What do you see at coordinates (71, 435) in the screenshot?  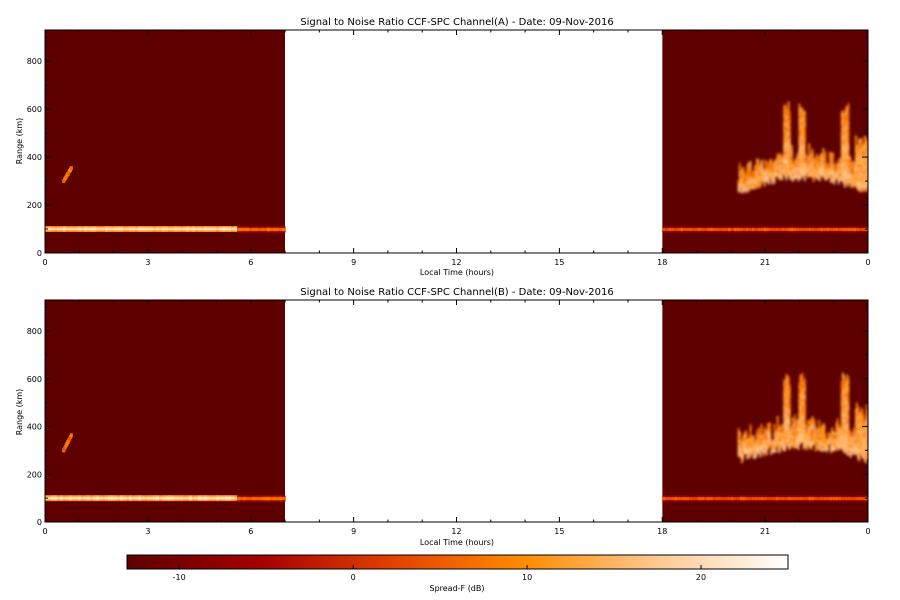 I see `heatmap-patch-cell` at bounding box center [71, 435].